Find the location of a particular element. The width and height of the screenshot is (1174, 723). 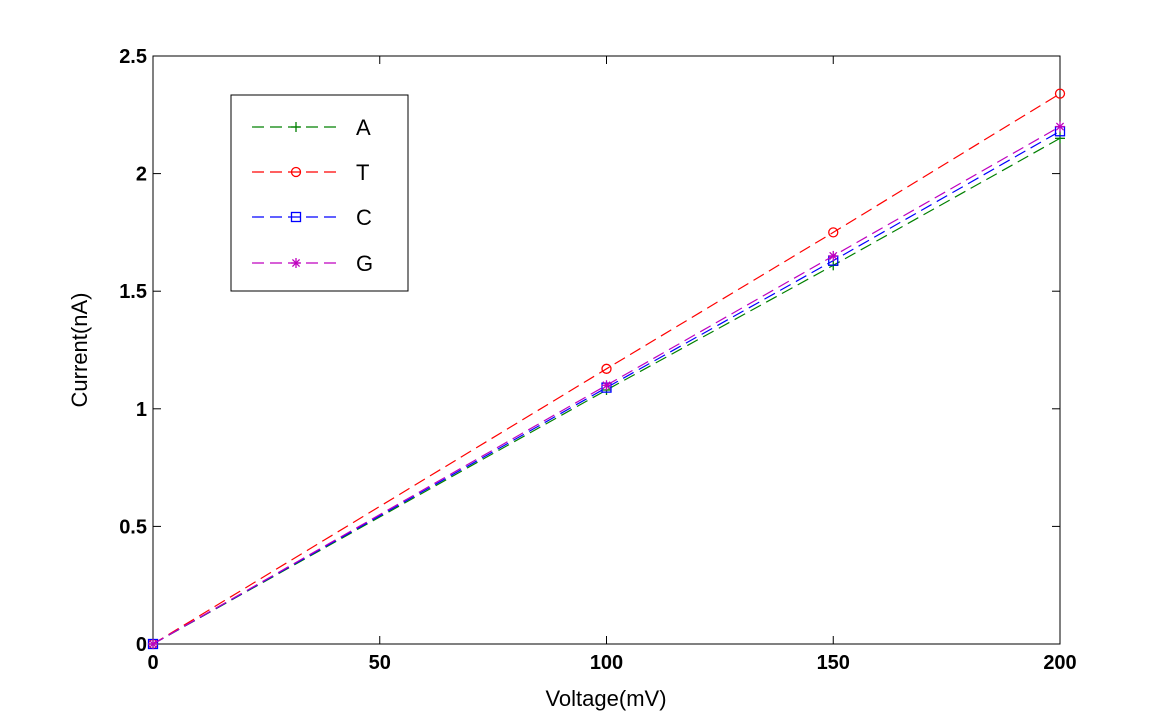

y-tick-label: 0.5 is located at coordinates (133, 527).